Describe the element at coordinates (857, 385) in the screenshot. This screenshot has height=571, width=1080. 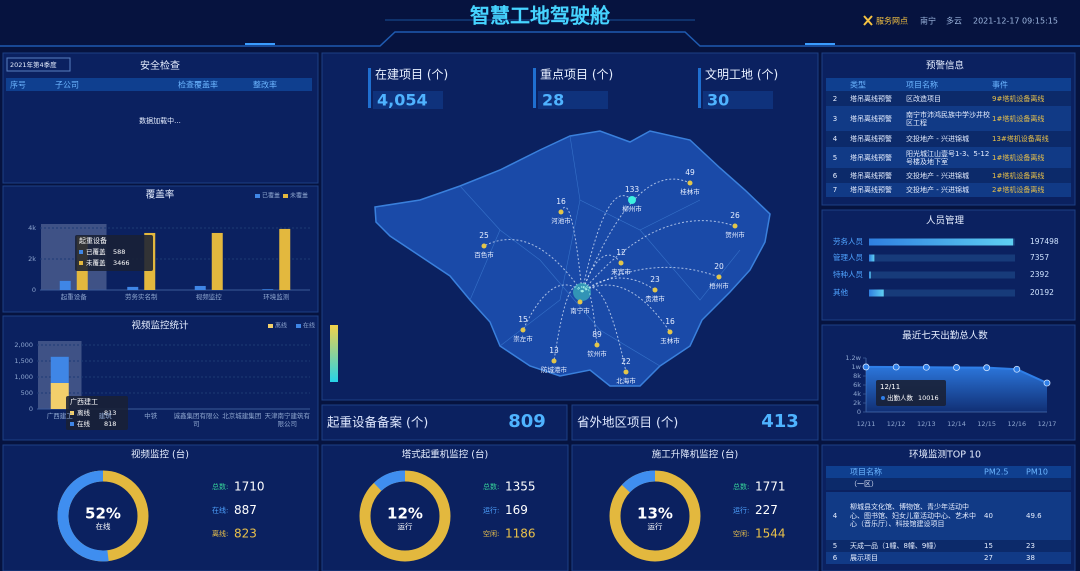
I see `y-tick-label: 6k` at that location.